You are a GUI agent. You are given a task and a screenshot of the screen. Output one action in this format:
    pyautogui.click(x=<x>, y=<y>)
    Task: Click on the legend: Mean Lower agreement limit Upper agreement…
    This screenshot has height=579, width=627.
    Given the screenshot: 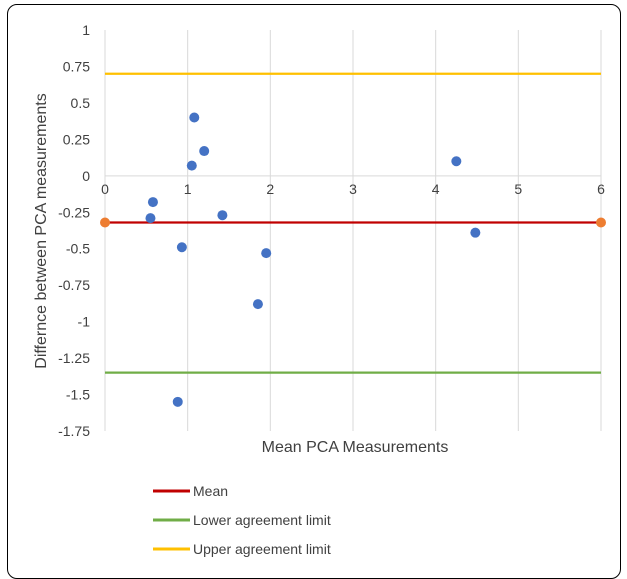 What is the action you would take?
    pyautogui.click(x=242, y=520)
    